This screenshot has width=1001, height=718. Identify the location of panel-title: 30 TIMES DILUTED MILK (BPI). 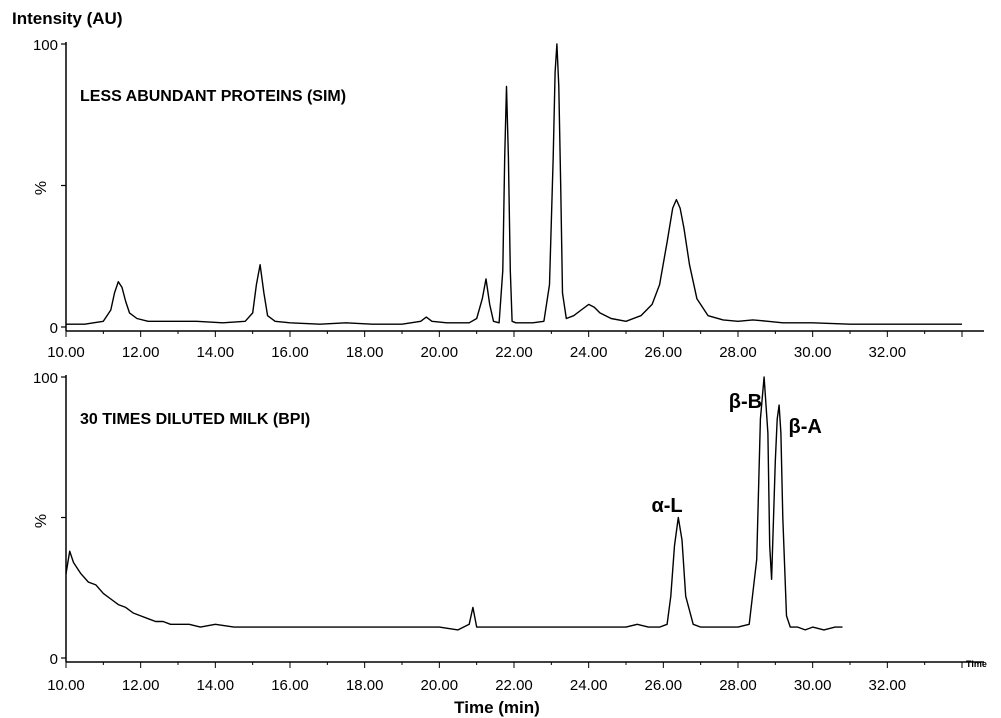
(195, 419).